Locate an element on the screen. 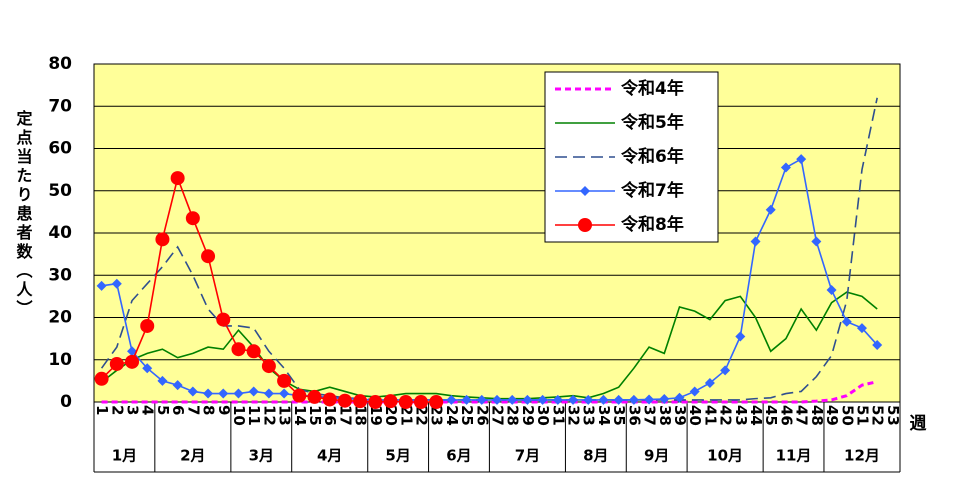  x-tick-label: 34 is located at coordinates (604, 415).